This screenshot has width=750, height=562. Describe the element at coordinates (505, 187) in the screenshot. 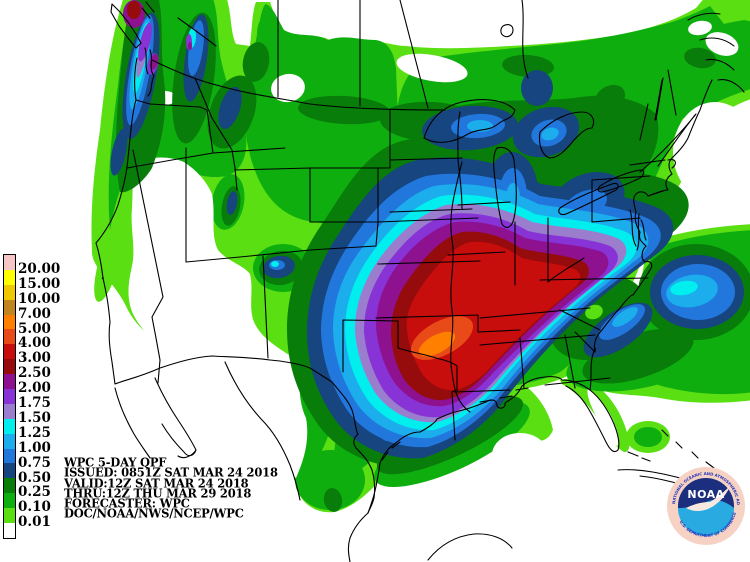

I see `lake-michigan` at that location.